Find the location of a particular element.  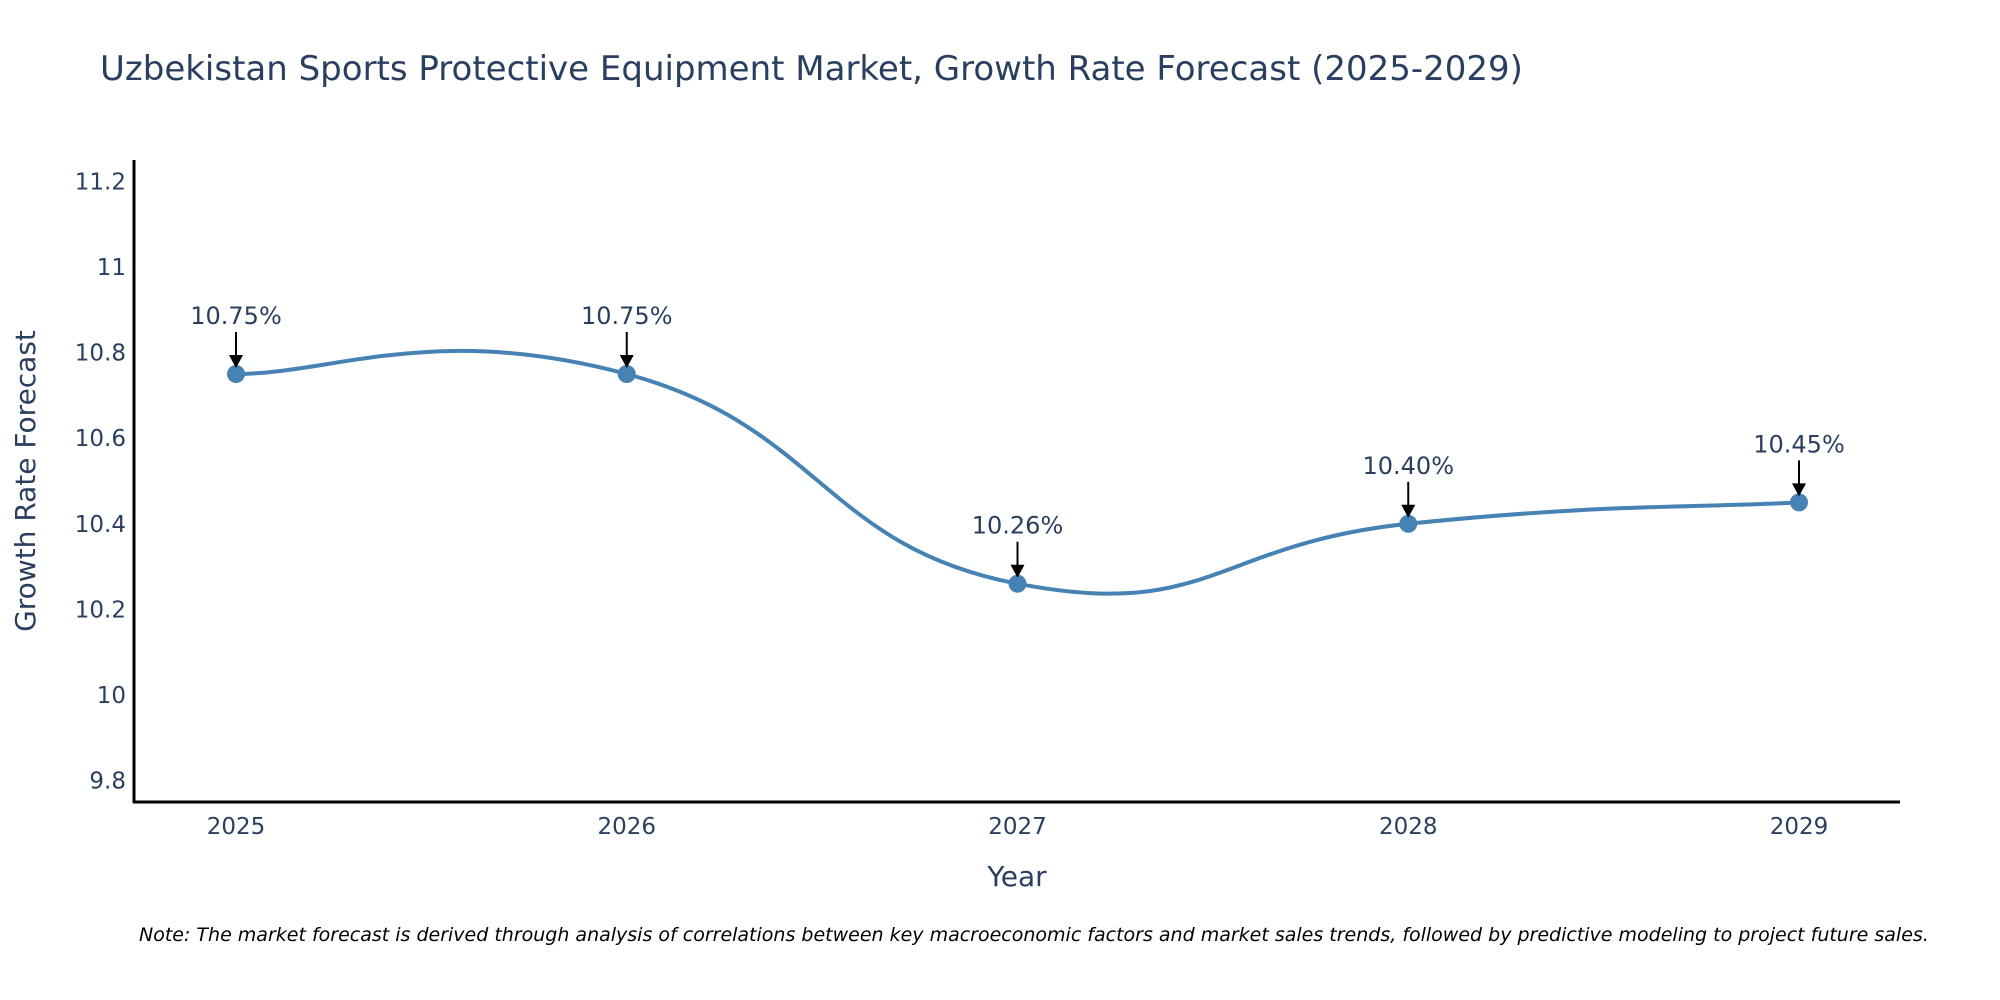

y-tick-label: 10.8 is located at coordinates (100, 354).